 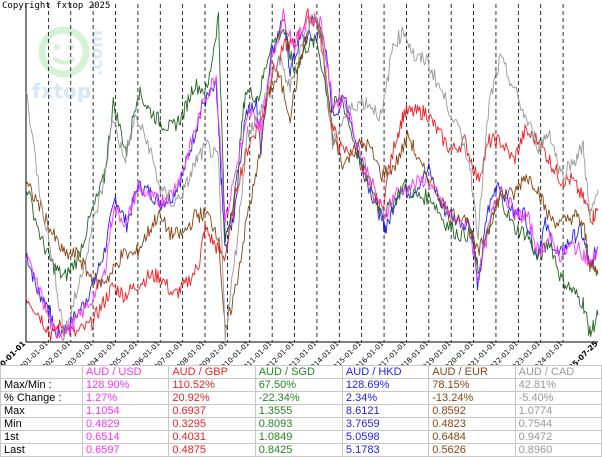 What do you see at coordinates (558, 411) in the screenshot?
I see `stats-cell: 1.0774` at bounding box center [558, 411].